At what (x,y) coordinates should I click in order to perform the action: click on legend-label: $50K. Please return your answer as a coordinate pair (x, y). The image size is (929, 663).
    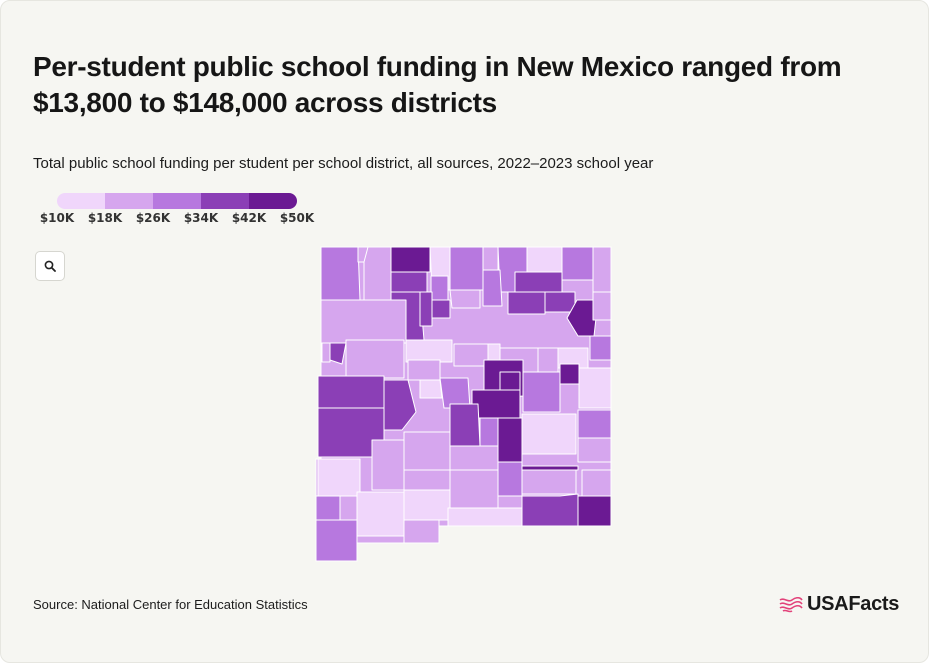
    Looking at the image, I should click on (297, 218).